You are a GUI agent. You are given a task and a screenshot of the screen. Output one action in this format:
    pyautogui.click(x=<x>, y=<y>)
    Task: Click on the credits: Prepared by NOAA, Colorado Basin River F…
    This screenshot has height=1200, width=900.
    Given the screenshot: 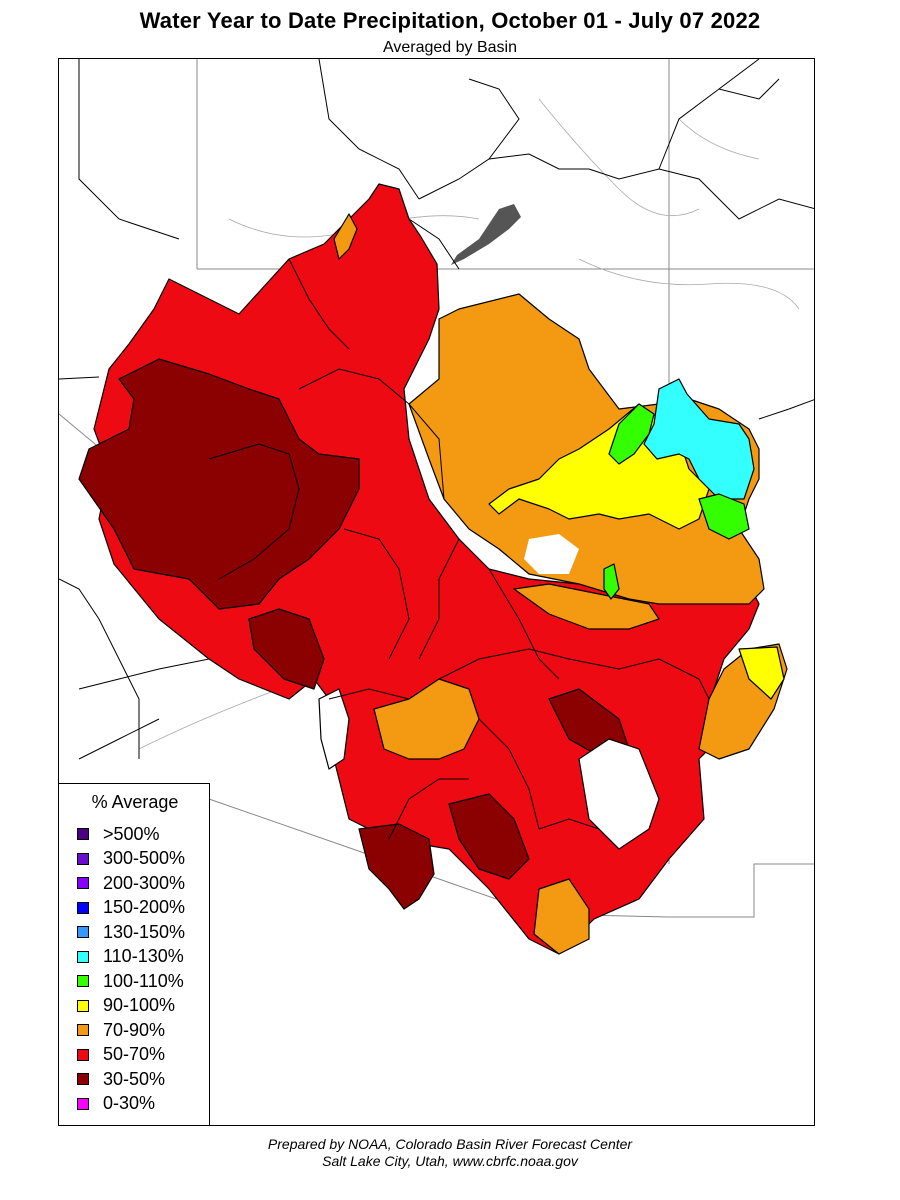 What is the action you would take?
    pyautogui.click(x=450, y=1153)
    